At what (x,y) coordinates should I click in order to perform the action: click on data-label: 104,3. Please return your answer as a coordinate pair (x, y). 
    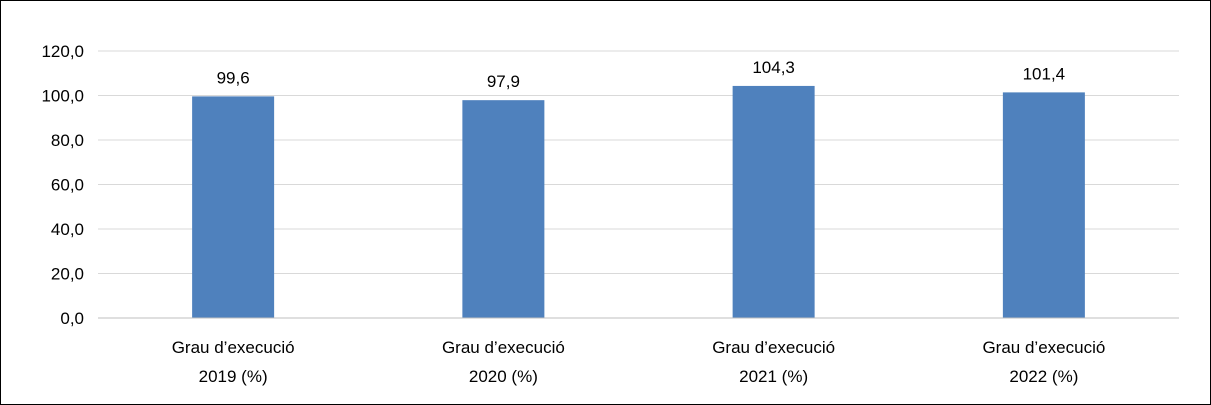
    Looking at the image, I should click on (773, 67).